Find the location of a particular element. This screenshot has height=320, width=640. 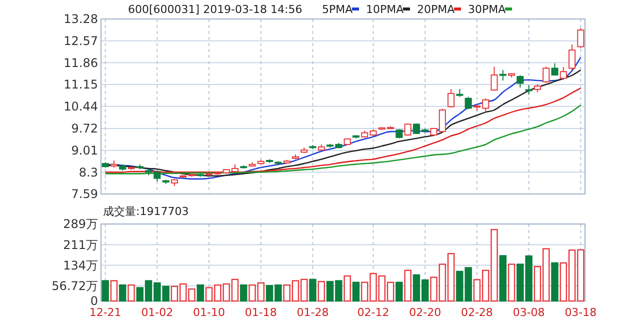

x-tick-label: 03-18 is located at coordinates (580, 312).